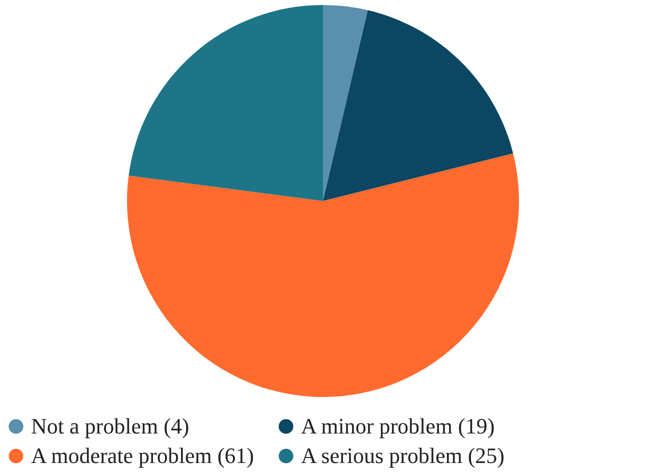 Image resolution: width=646 pixels, height=473 pixels. Describe the element at coordinates (402, 455) in the screenshot. I see `legend-label: A serious problem (25)` at that location.